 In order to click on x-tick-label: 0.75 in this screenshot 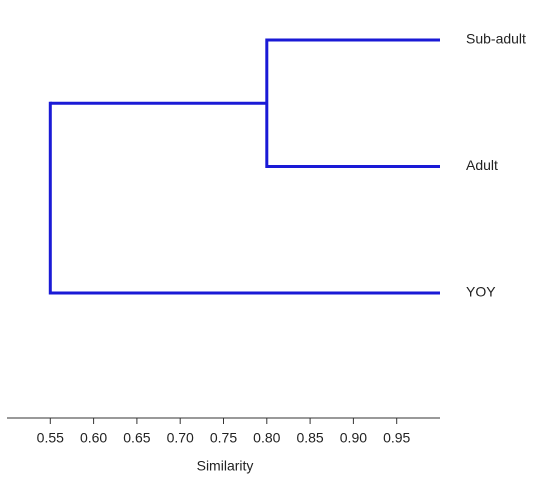, I will do `click(223, 438)`.